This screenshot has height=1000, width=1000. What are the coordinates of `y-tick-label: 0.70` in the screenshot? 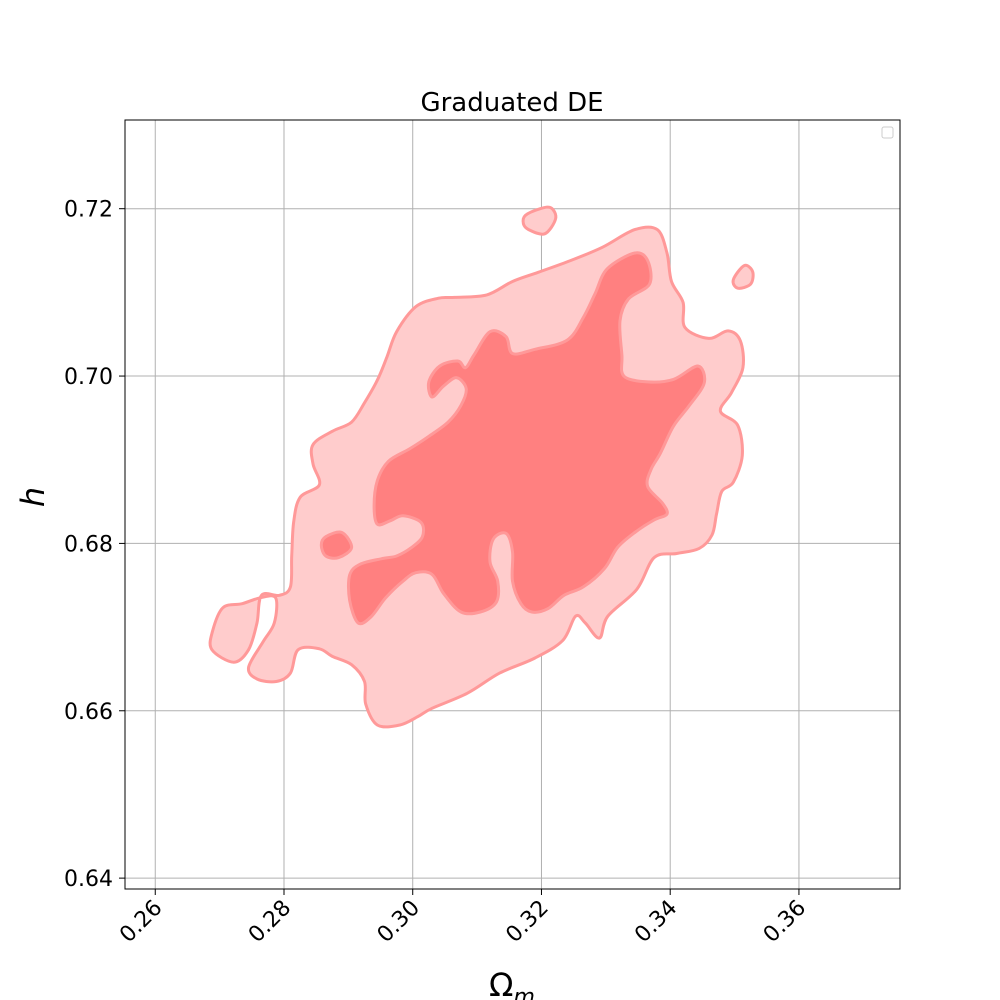 It's located at (88, 377).